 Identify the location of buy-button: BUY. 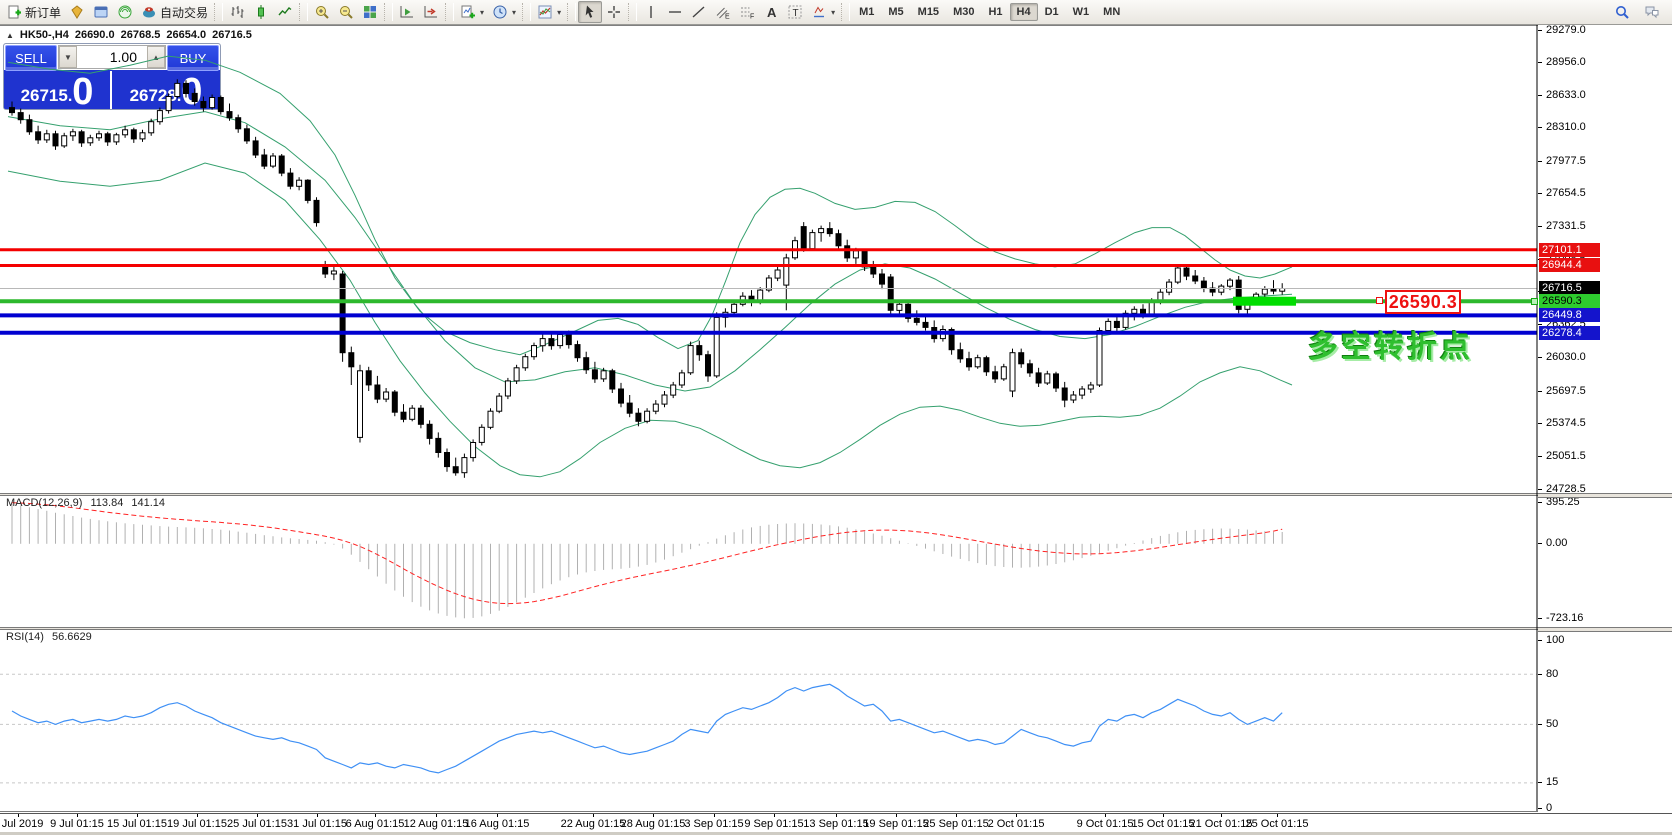
(193, 58).